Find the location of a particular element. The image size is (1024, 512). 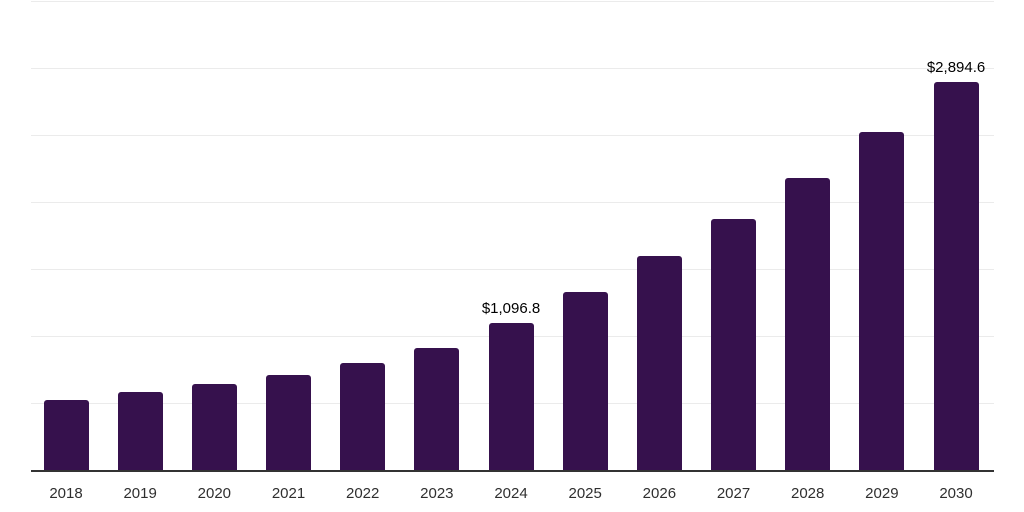

x-tick-label-2022: 2022 is located at coordinates (362, 493).